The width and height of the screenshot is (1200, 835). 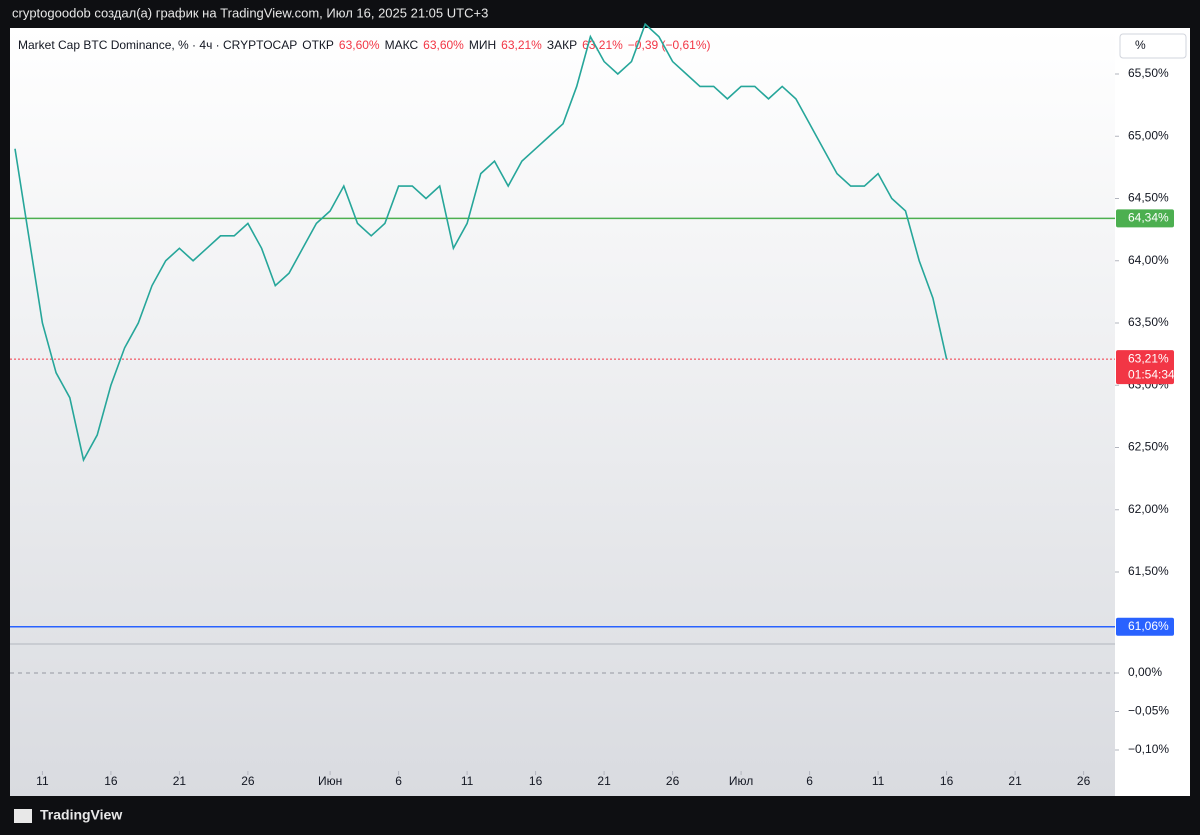 What do you see at coordinates (402, 45) in the screenshot?
I see `legend-field-label: МАКС` at bounding box center [402, 45].